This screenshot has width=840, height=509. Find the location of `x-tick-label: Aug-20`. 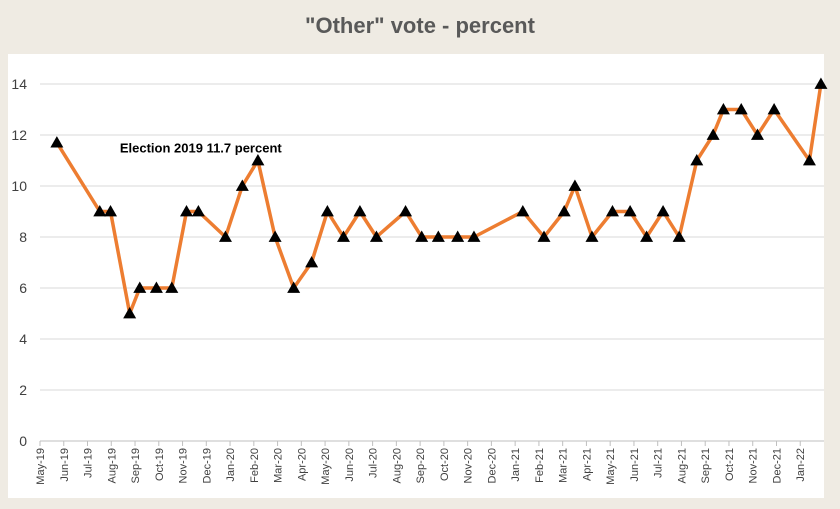

x-tick-label: Aug-20 is located at coordinates (397, 465).